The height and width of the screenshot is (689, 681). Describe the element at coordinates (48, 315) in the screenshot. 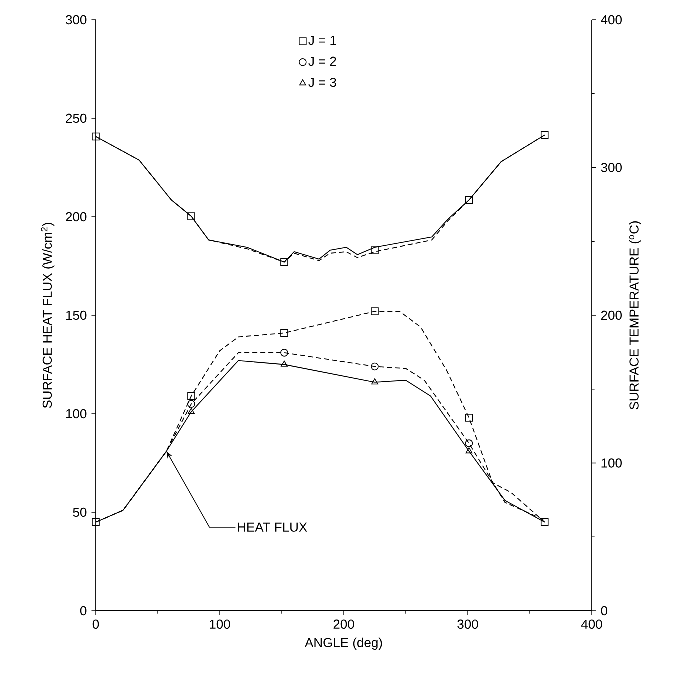

I see `y-axis-title: SURFACE HEAT FLUX (W/cm$^{2}$)` at that location.